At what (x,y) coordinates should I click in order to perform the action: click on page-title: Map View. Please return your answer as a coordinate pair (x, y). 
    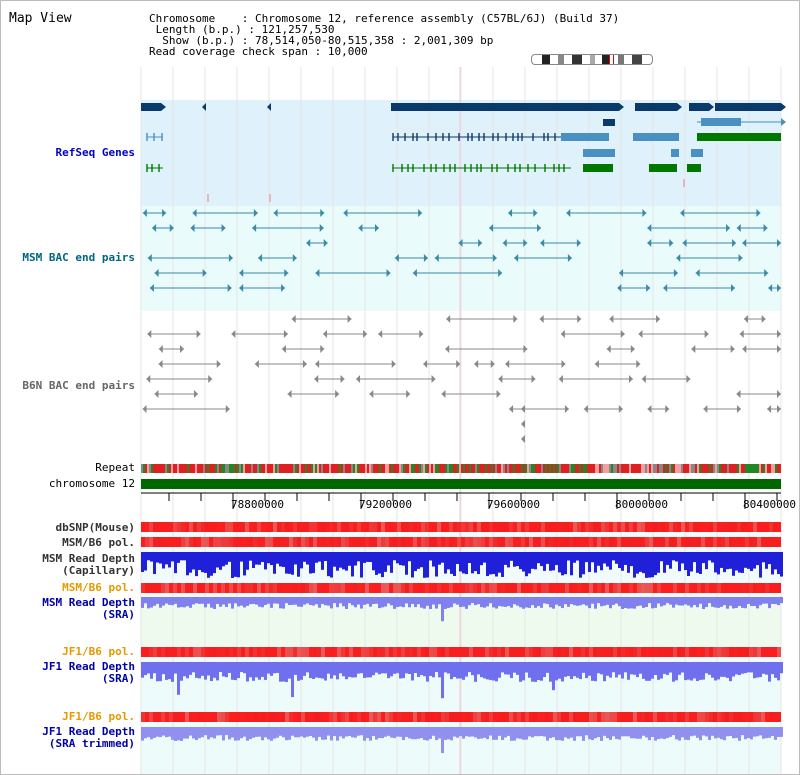
    Looking at the image, I should click on (40, 18).